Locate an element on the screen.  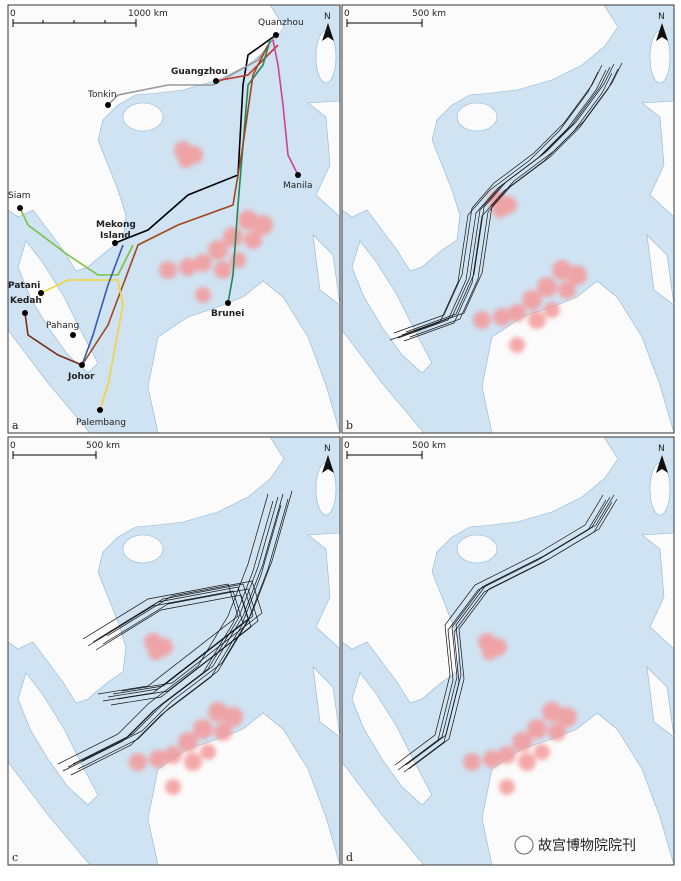
place: Mekong is located at coordinates (116, 225).